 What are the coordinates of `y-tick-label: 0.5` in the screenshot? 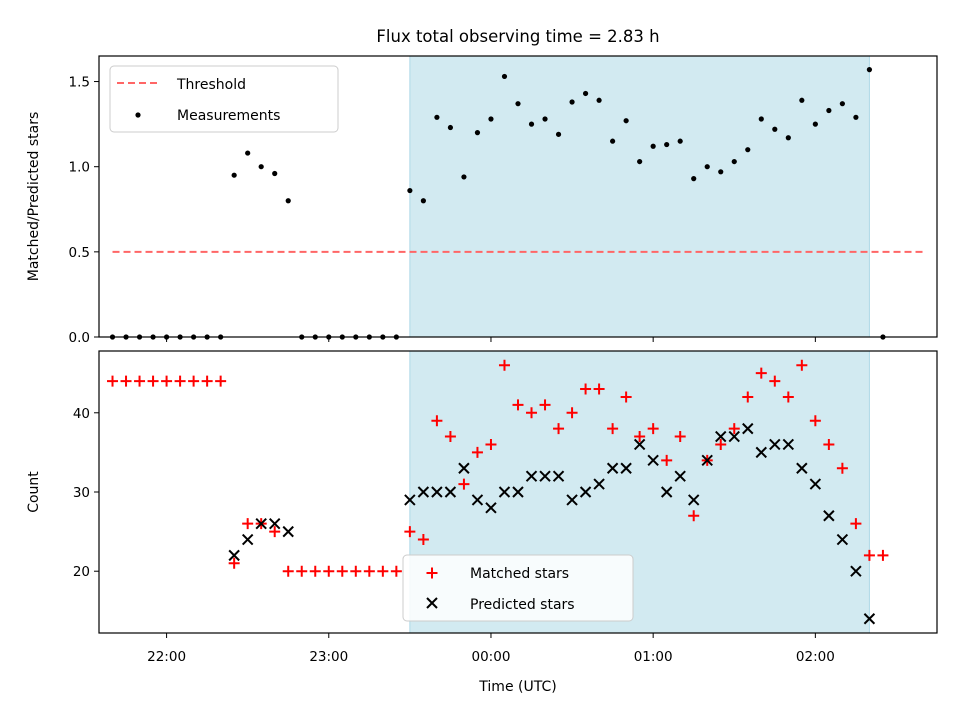 It's located at (79, 253).